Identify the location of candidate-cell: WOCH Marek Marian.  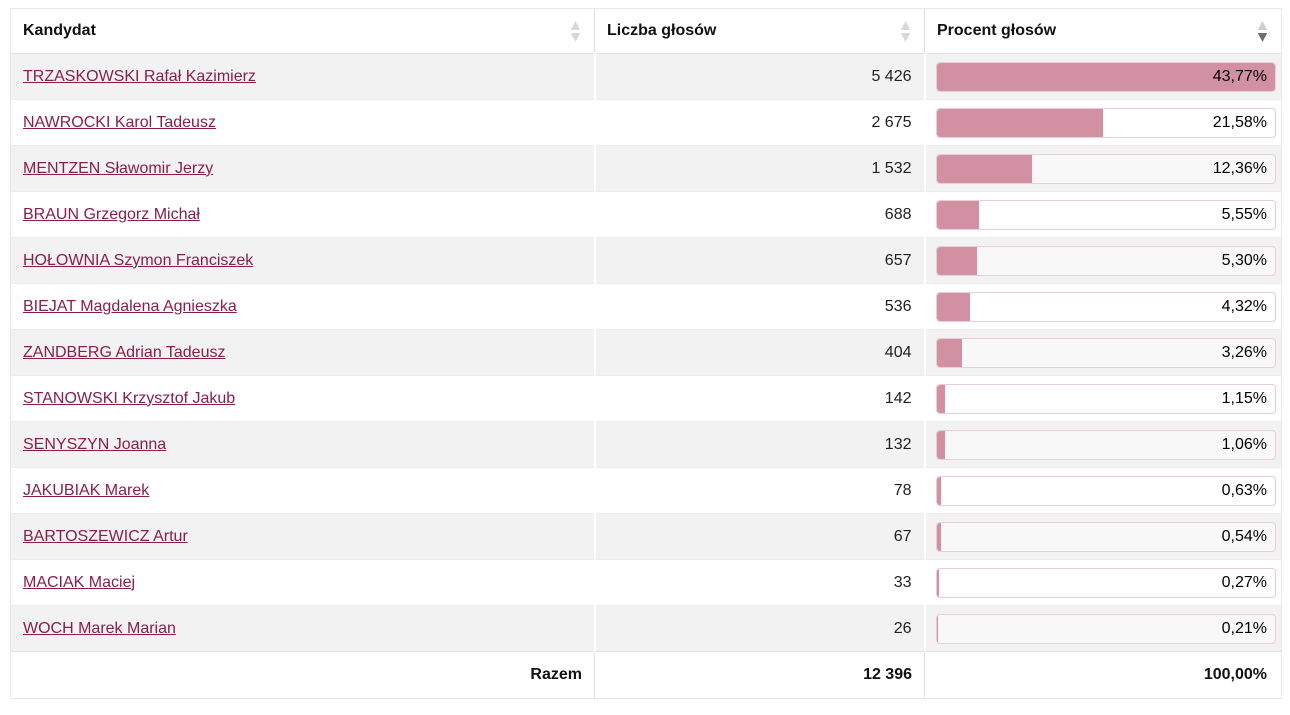
(302, 628).